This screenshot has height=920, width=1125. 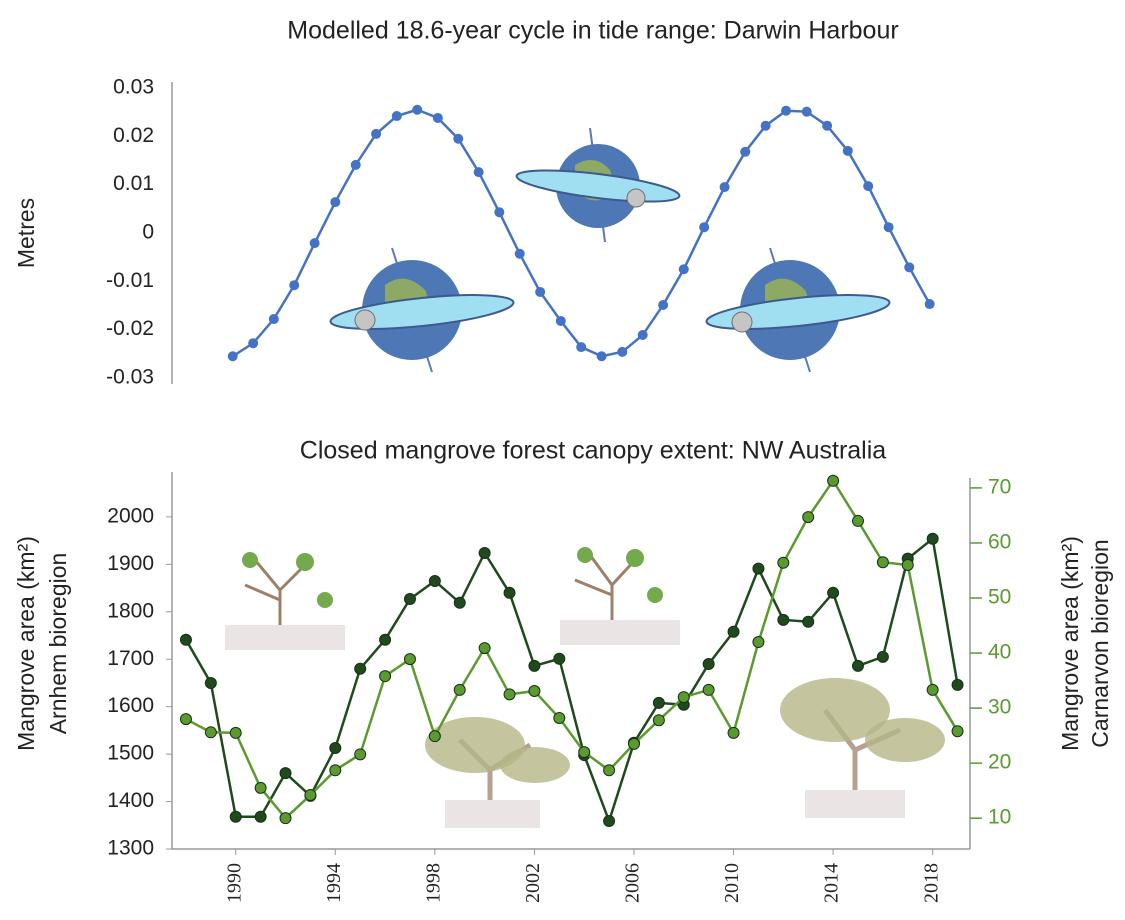 What do you see at coordinates (130, 848) in the screenshot?
I see `y-tick-label: 1300` at bounding box center [130, 848].